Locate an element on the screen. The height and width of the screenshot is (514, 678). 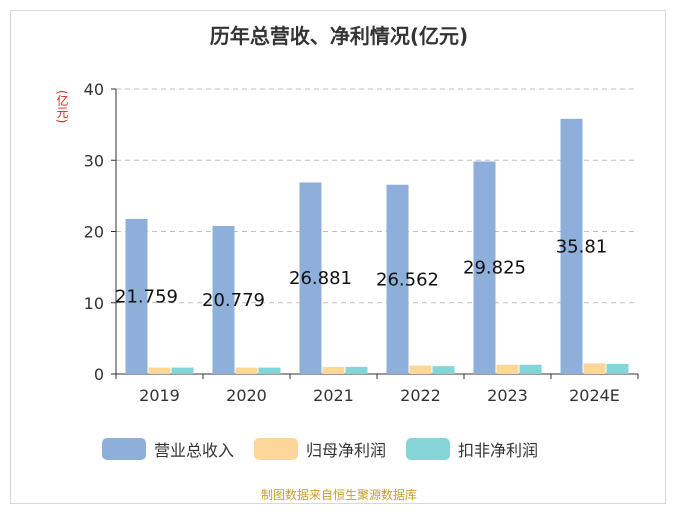
legend-label-net-profit-ex: 扣非净利润 is located at coordinates (498, 450).